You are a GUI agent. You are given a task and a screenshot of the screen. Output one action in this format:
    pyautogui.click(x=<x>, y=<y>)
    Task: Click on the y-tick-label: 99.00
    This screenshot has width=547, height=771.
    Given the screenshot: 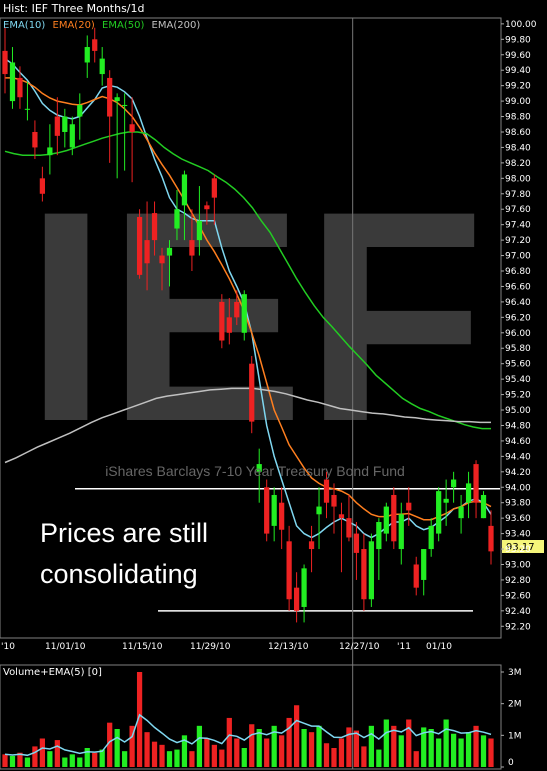 What is the action you would take?
    pyautogui.click(x=518, y=102)
    